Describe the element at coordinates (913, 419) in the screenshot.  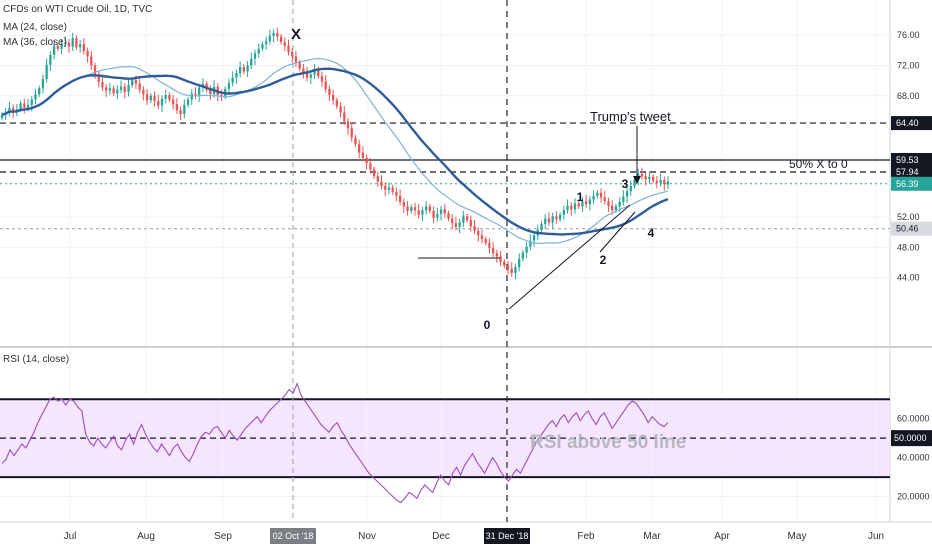
I see `rsi-tick-label: 60.0000` at that location.